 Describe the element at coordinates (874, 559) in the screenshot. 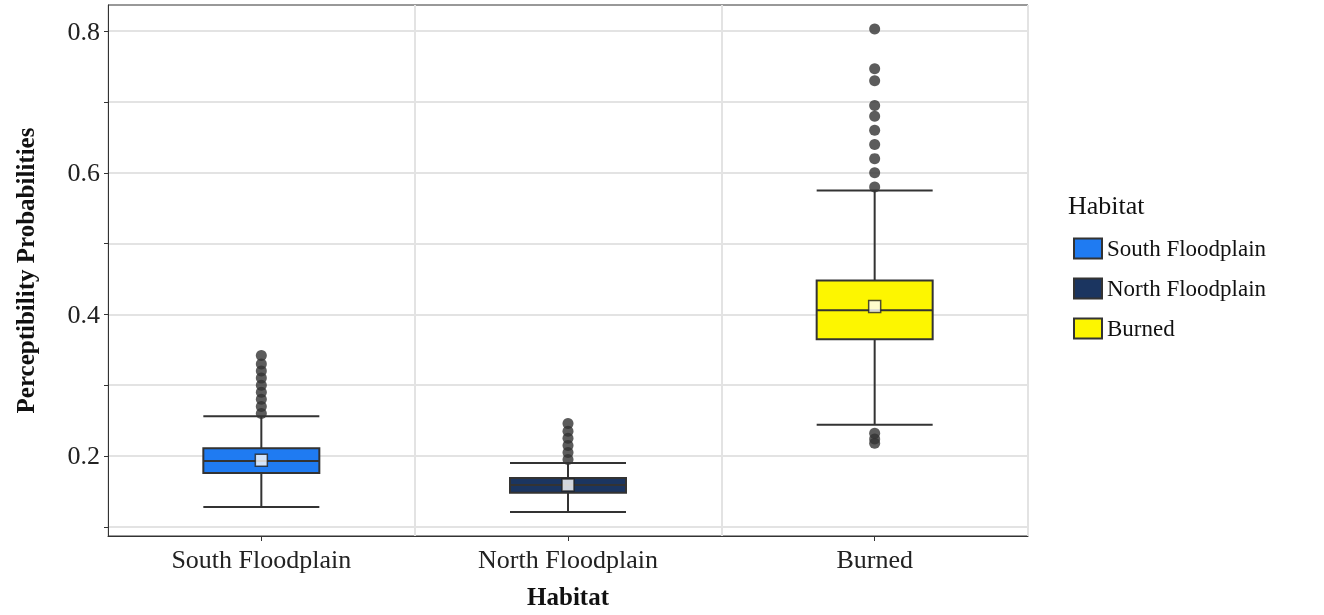

I see `x-tick-label: Burned` at that location.